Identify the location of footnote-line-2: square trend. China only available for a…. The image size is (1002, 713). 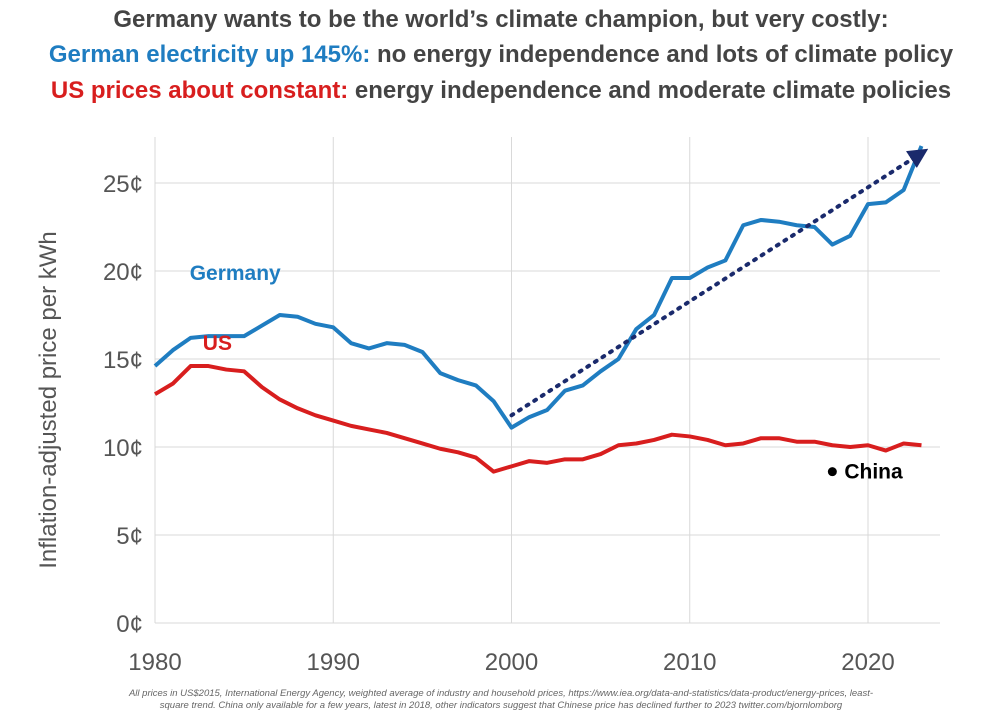
(501, 705).